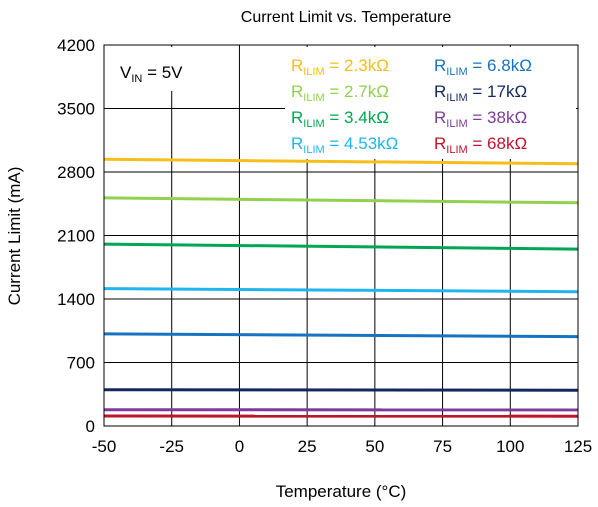 The height and width of the screenshot is (507, 598). Describe the element at coordinates (510, 446) in the screenshot. I see `x-tick-label: 100` at that location.